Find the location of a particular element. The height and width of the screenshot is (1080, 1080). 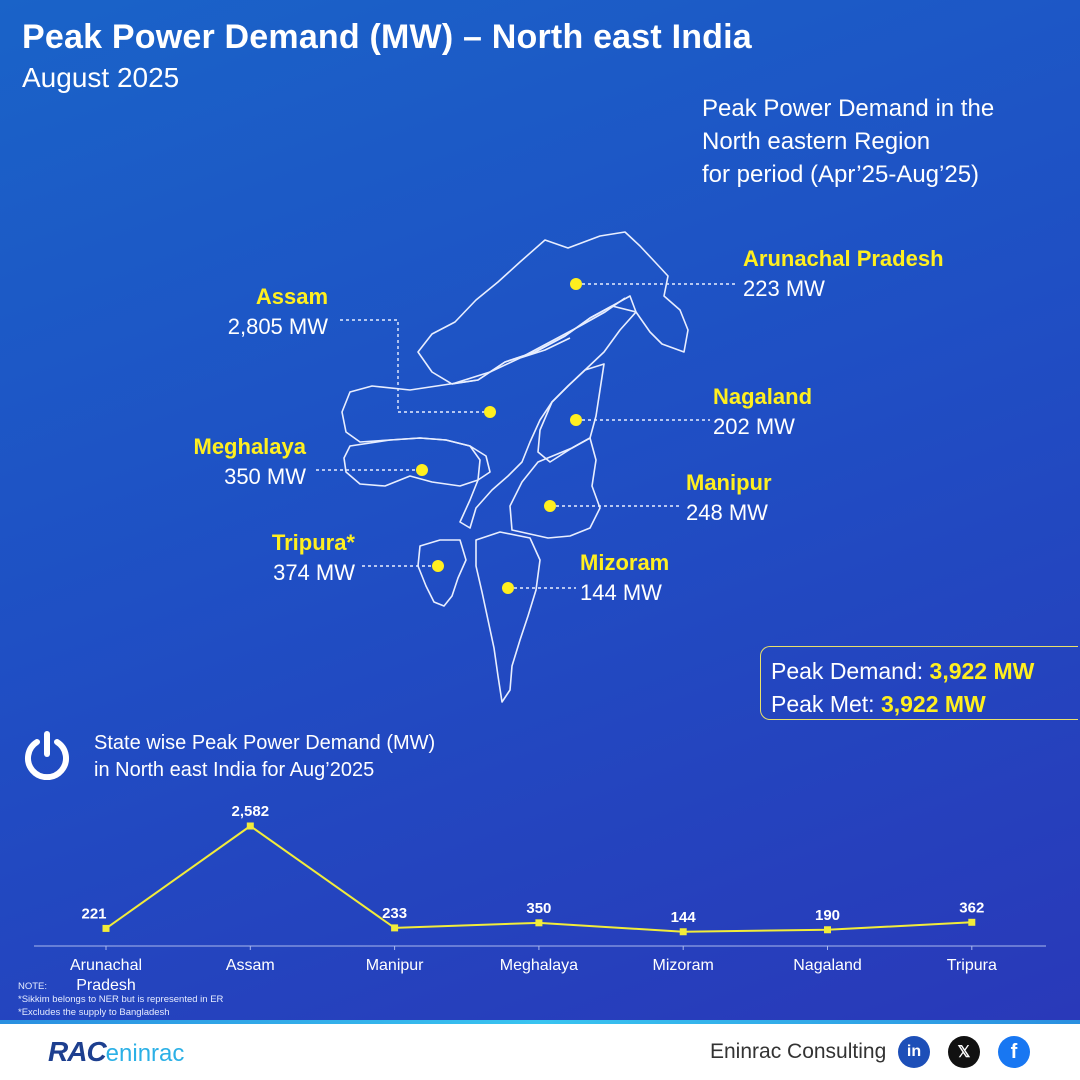

value-mizoram: 144 MW is located at coordinates (621, 592).